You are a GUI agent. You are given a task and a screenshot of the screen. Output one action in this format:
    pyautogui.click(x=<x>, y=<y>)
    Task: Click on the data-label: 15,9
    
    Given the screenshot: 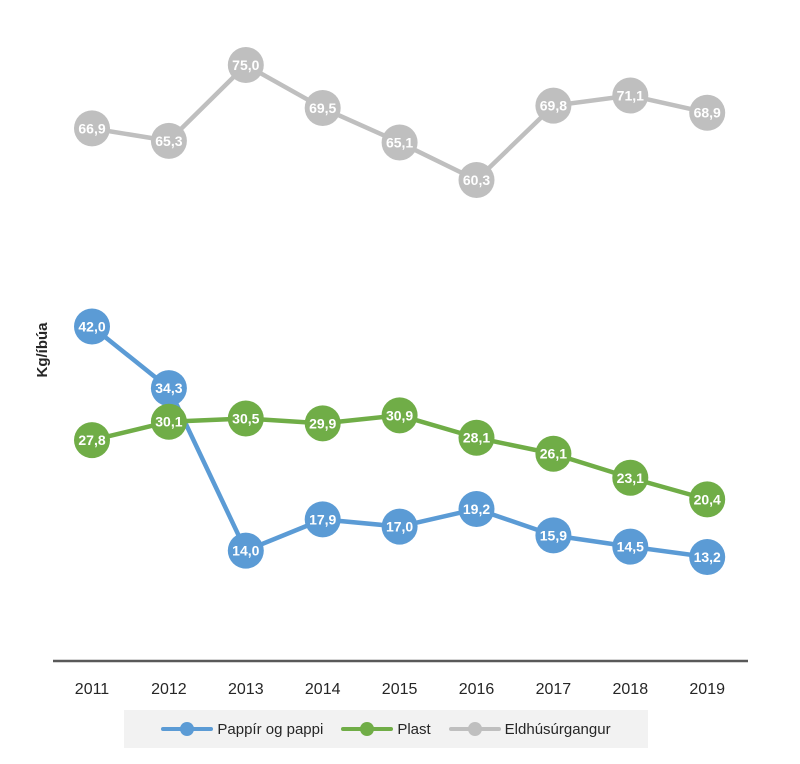 What is the action you would take?
    pyautogui.click(x=553, y=535)
    